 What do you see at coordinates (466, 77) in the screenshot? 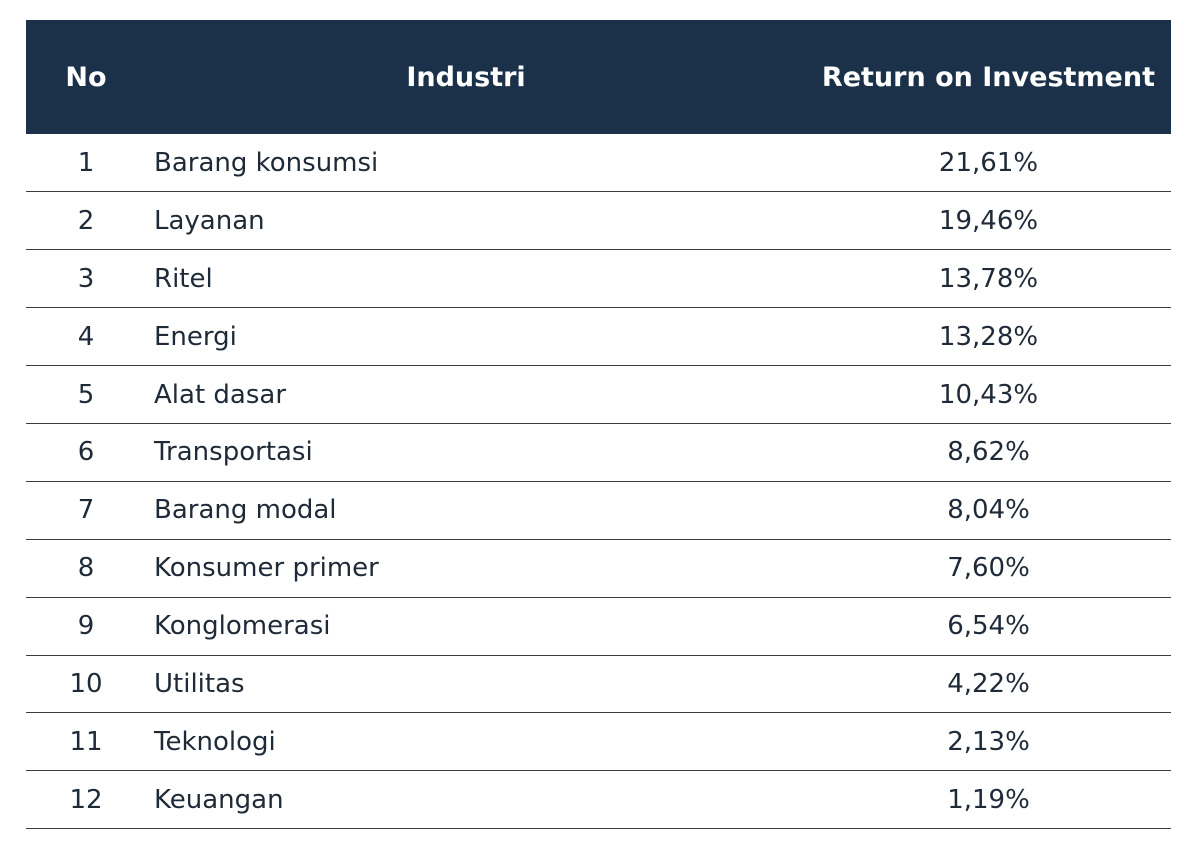
I see `header-industry: Industri` at bounding box center [466, 77].